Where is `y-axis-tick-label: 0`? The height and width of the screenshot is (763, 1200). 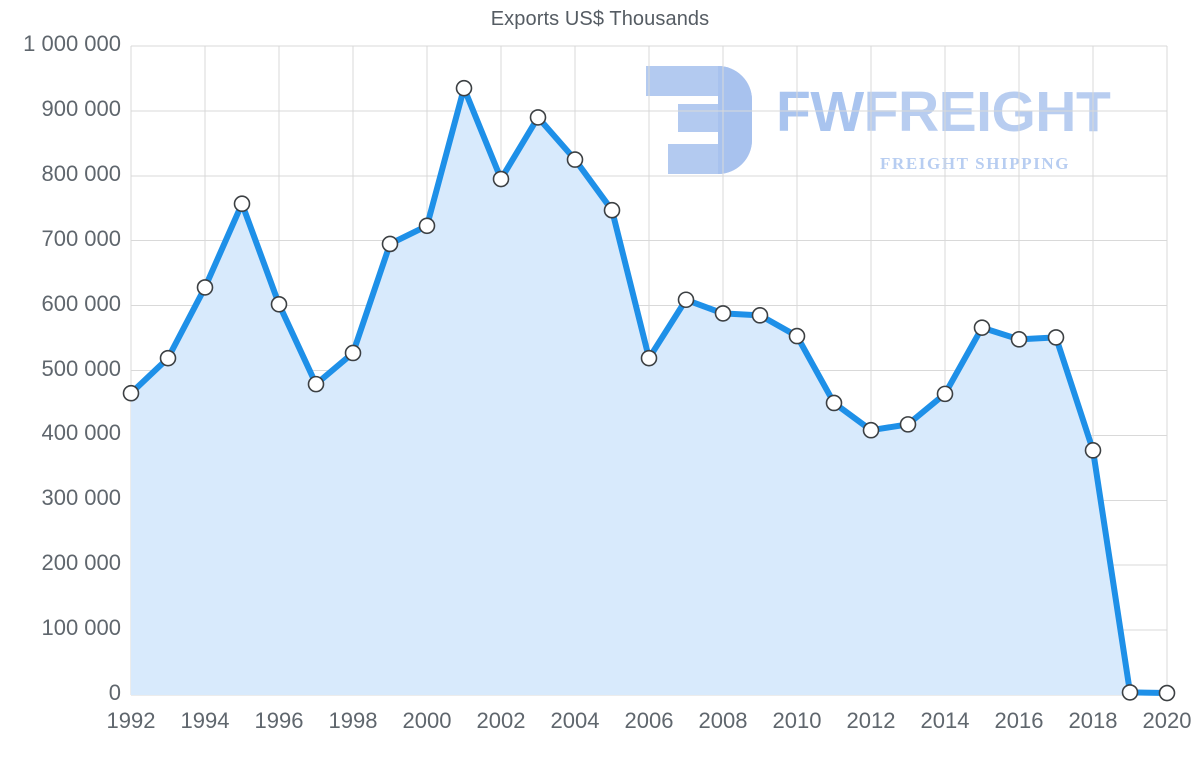
y-axis-tick-label: 0 is located at coordinates (114, 692).